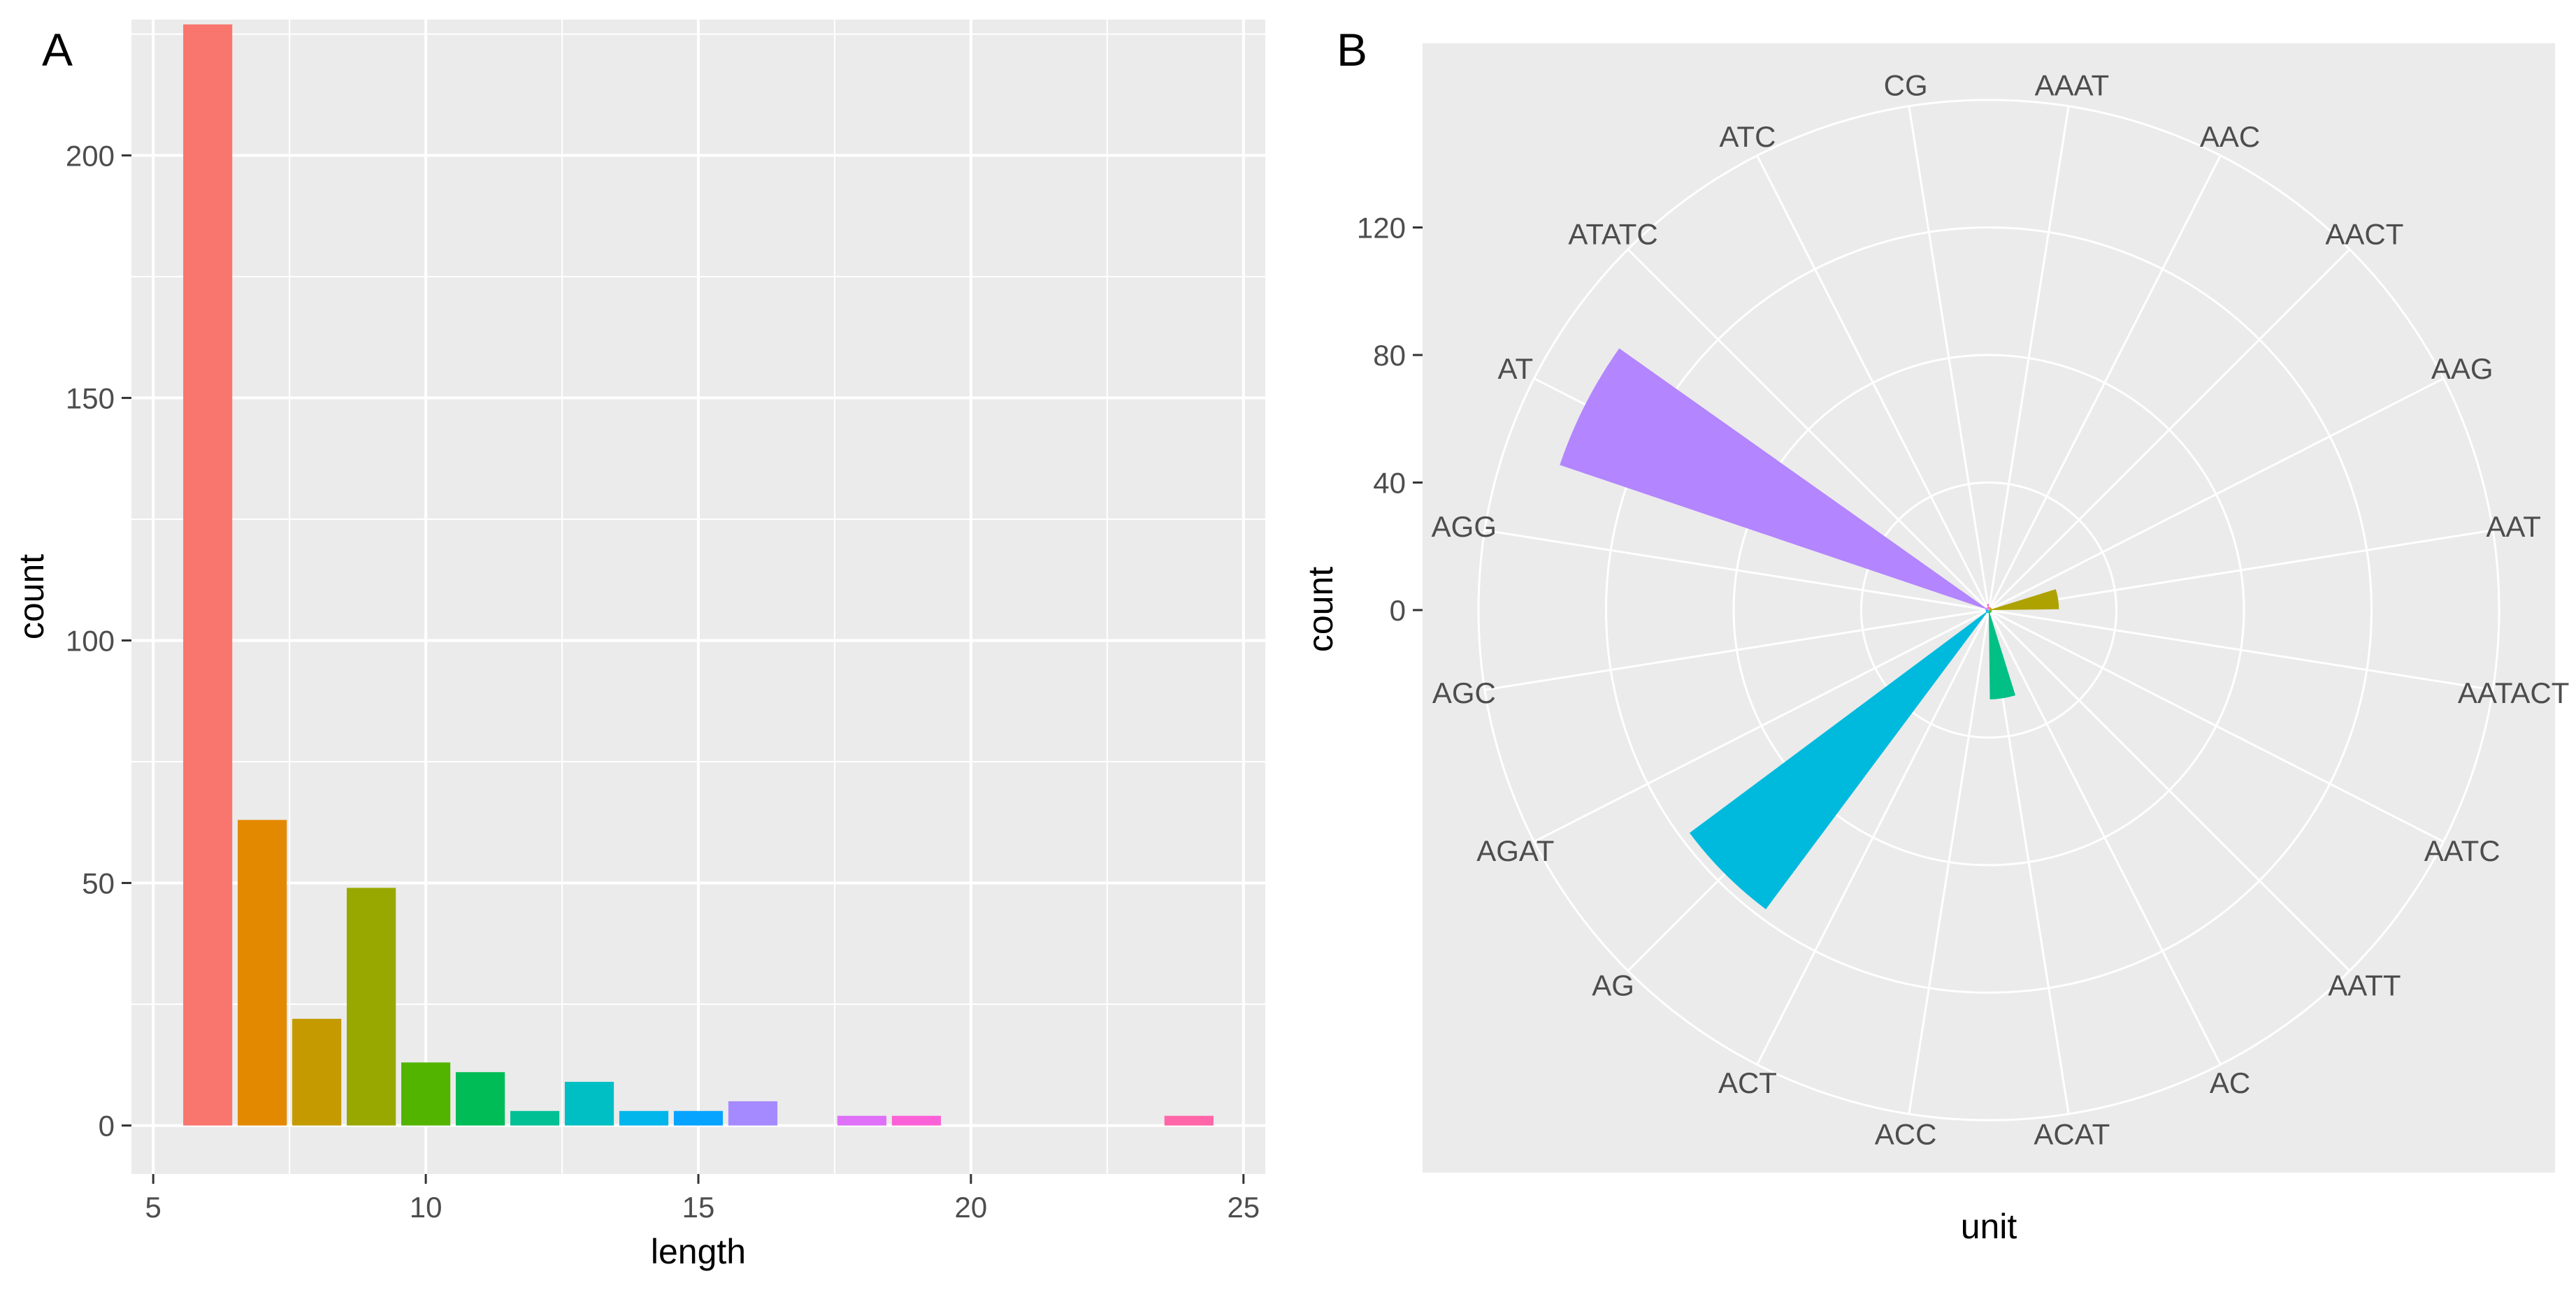 This screenshot has height=1304, width=2576. Describe the element at coordinates (1613, 985) in the screenshot. I see `panel-b-category-label: AG` at that location.